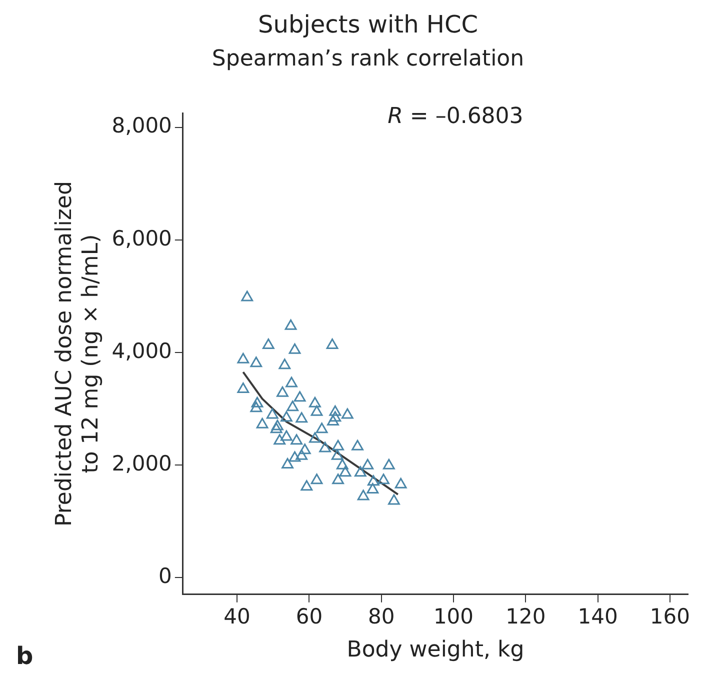  I want to click on x-tick-label: 60, so click(309, 616).